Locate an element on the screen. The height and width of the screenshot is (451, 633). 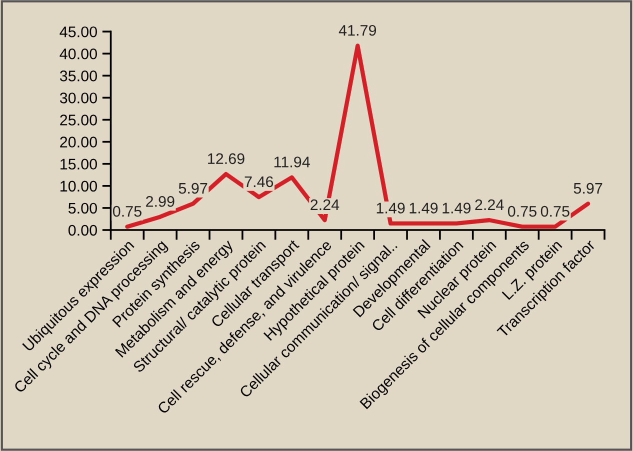
y-tick-label: 10.00 is located at coordinates (78, 186).